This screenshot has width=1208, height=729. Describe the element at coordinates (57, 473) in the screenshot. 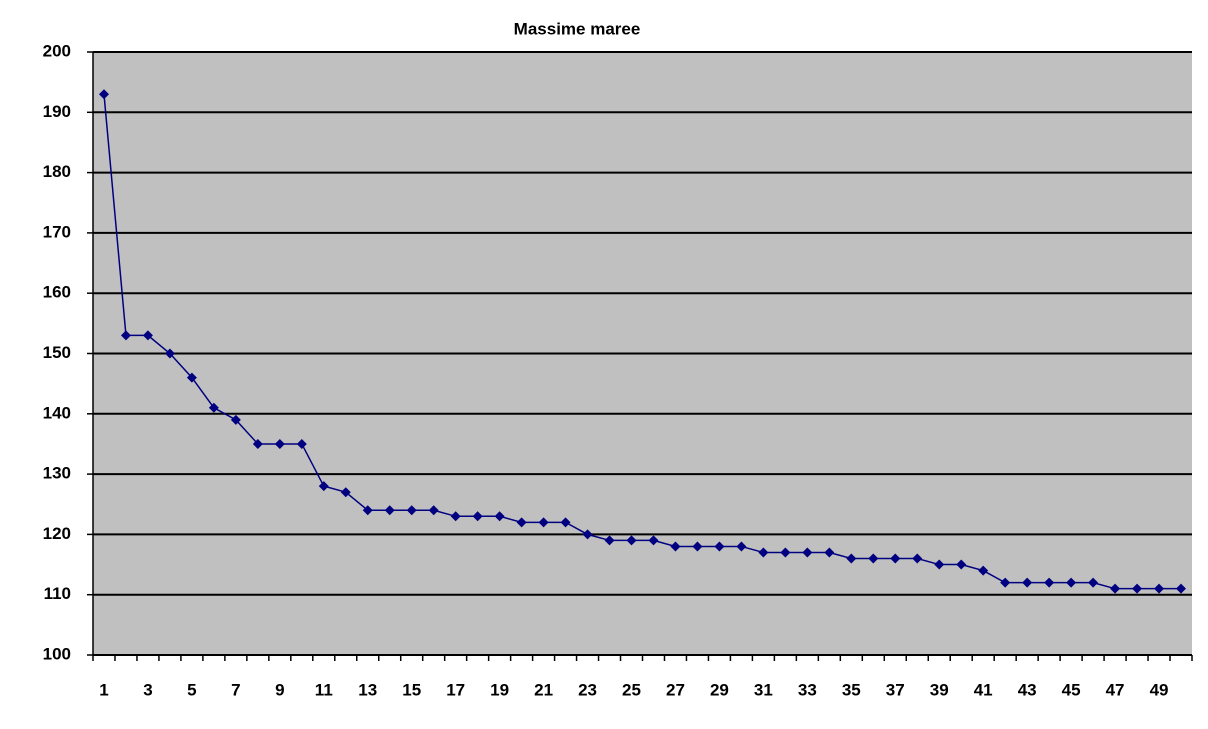

I see `y-tick-label: 130` at that location.